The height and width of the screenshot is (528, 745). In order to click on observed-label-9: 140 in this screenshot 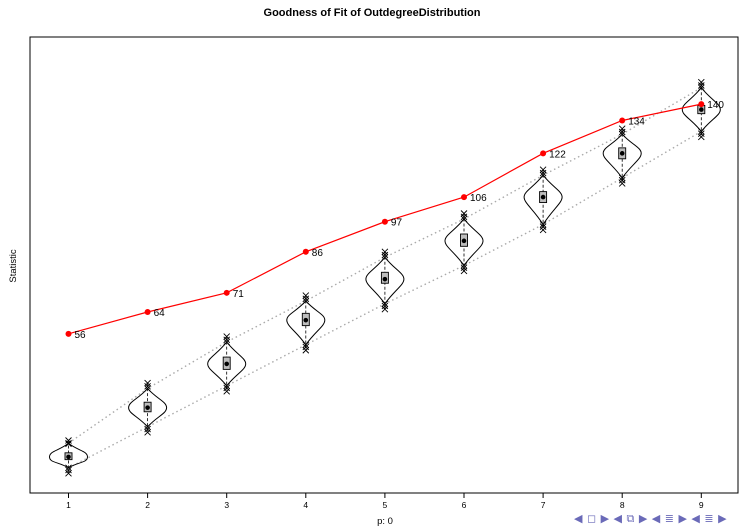, I will do `click(715, 105)`.